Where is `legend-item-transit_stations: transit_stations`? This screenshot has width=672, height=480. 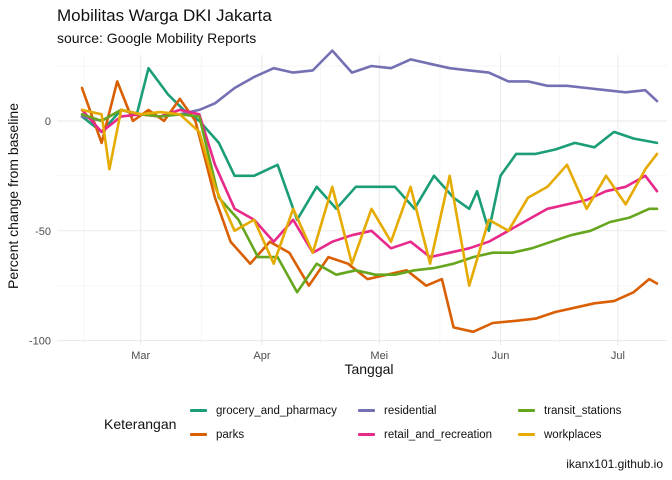 legend-item-transit_stations: transit_stations is located at coordinates (569, 411).